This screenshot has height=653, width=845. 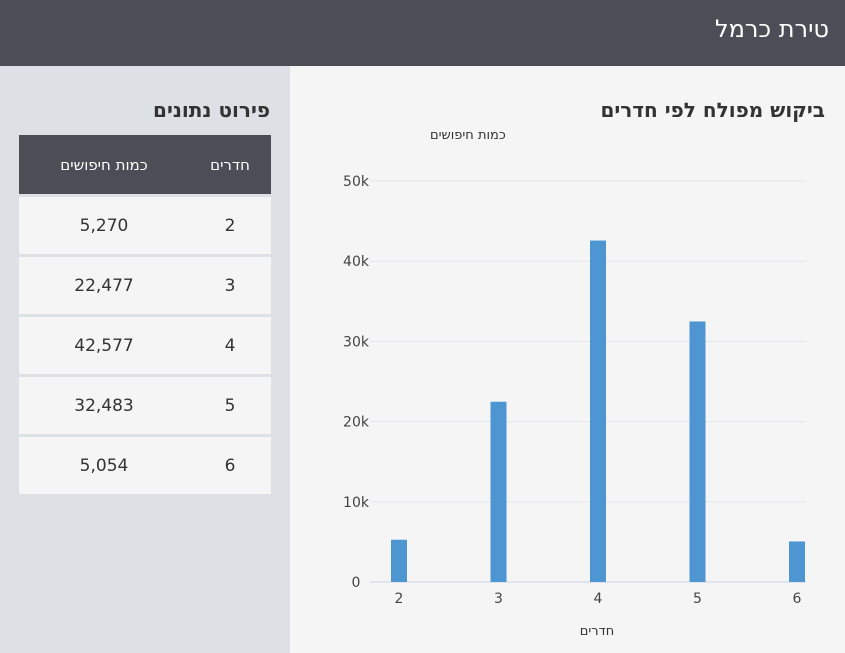 I want to click on table-row: 3 22,477, so click(x=145, y=285).